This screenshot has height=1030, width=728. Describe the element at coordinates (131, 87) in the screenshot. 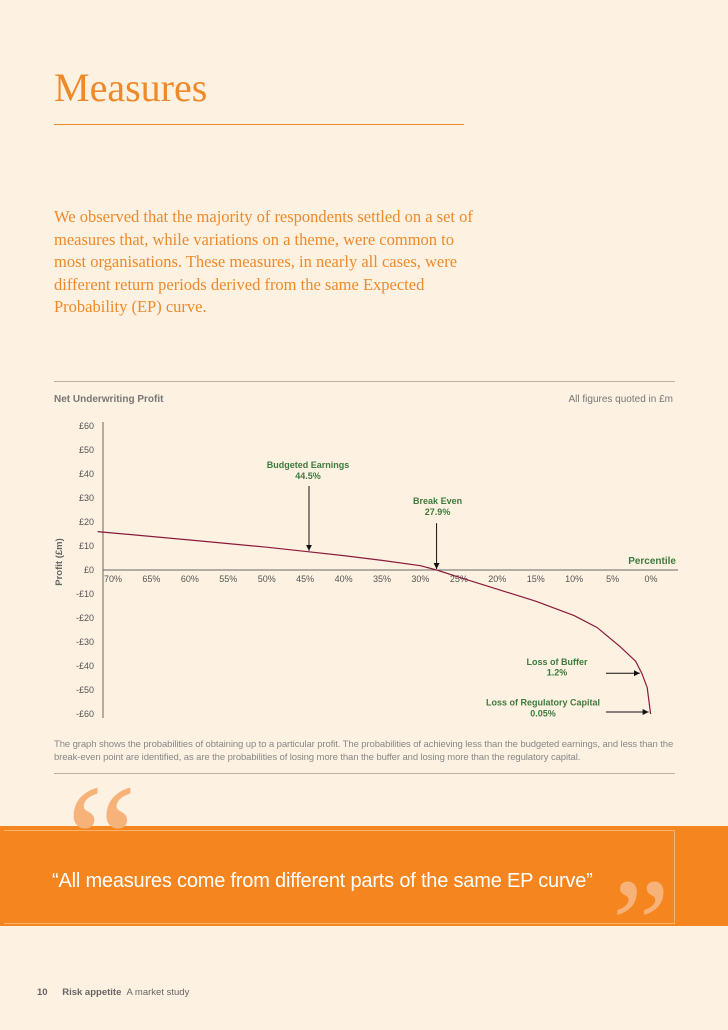

I see `page-title: Measures` at that location.